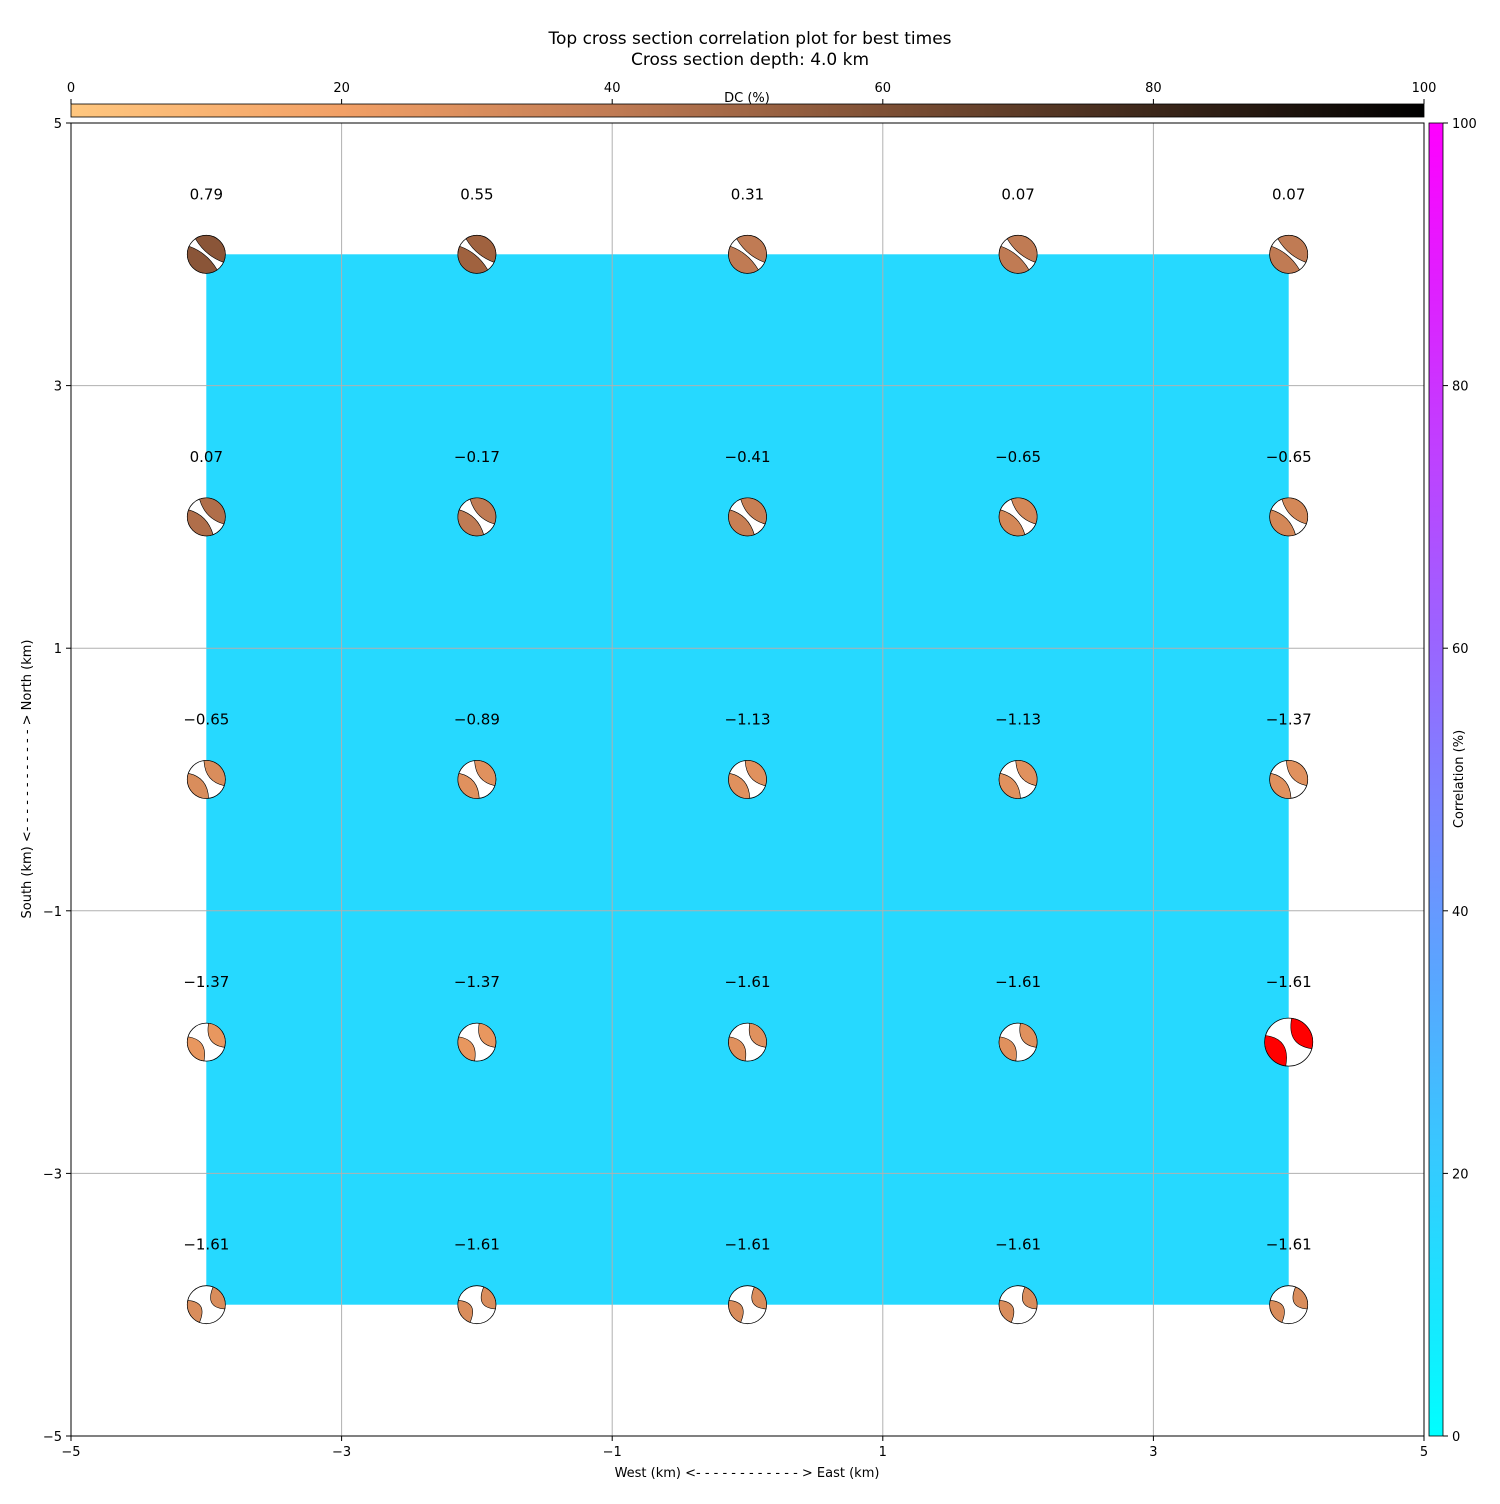 The height and width of the screenshot is (1504, 1500). What do you see at coordinates (477, 457) in the screenshot?
I see `value-label: −0.17` at bounding box center [477, 457].